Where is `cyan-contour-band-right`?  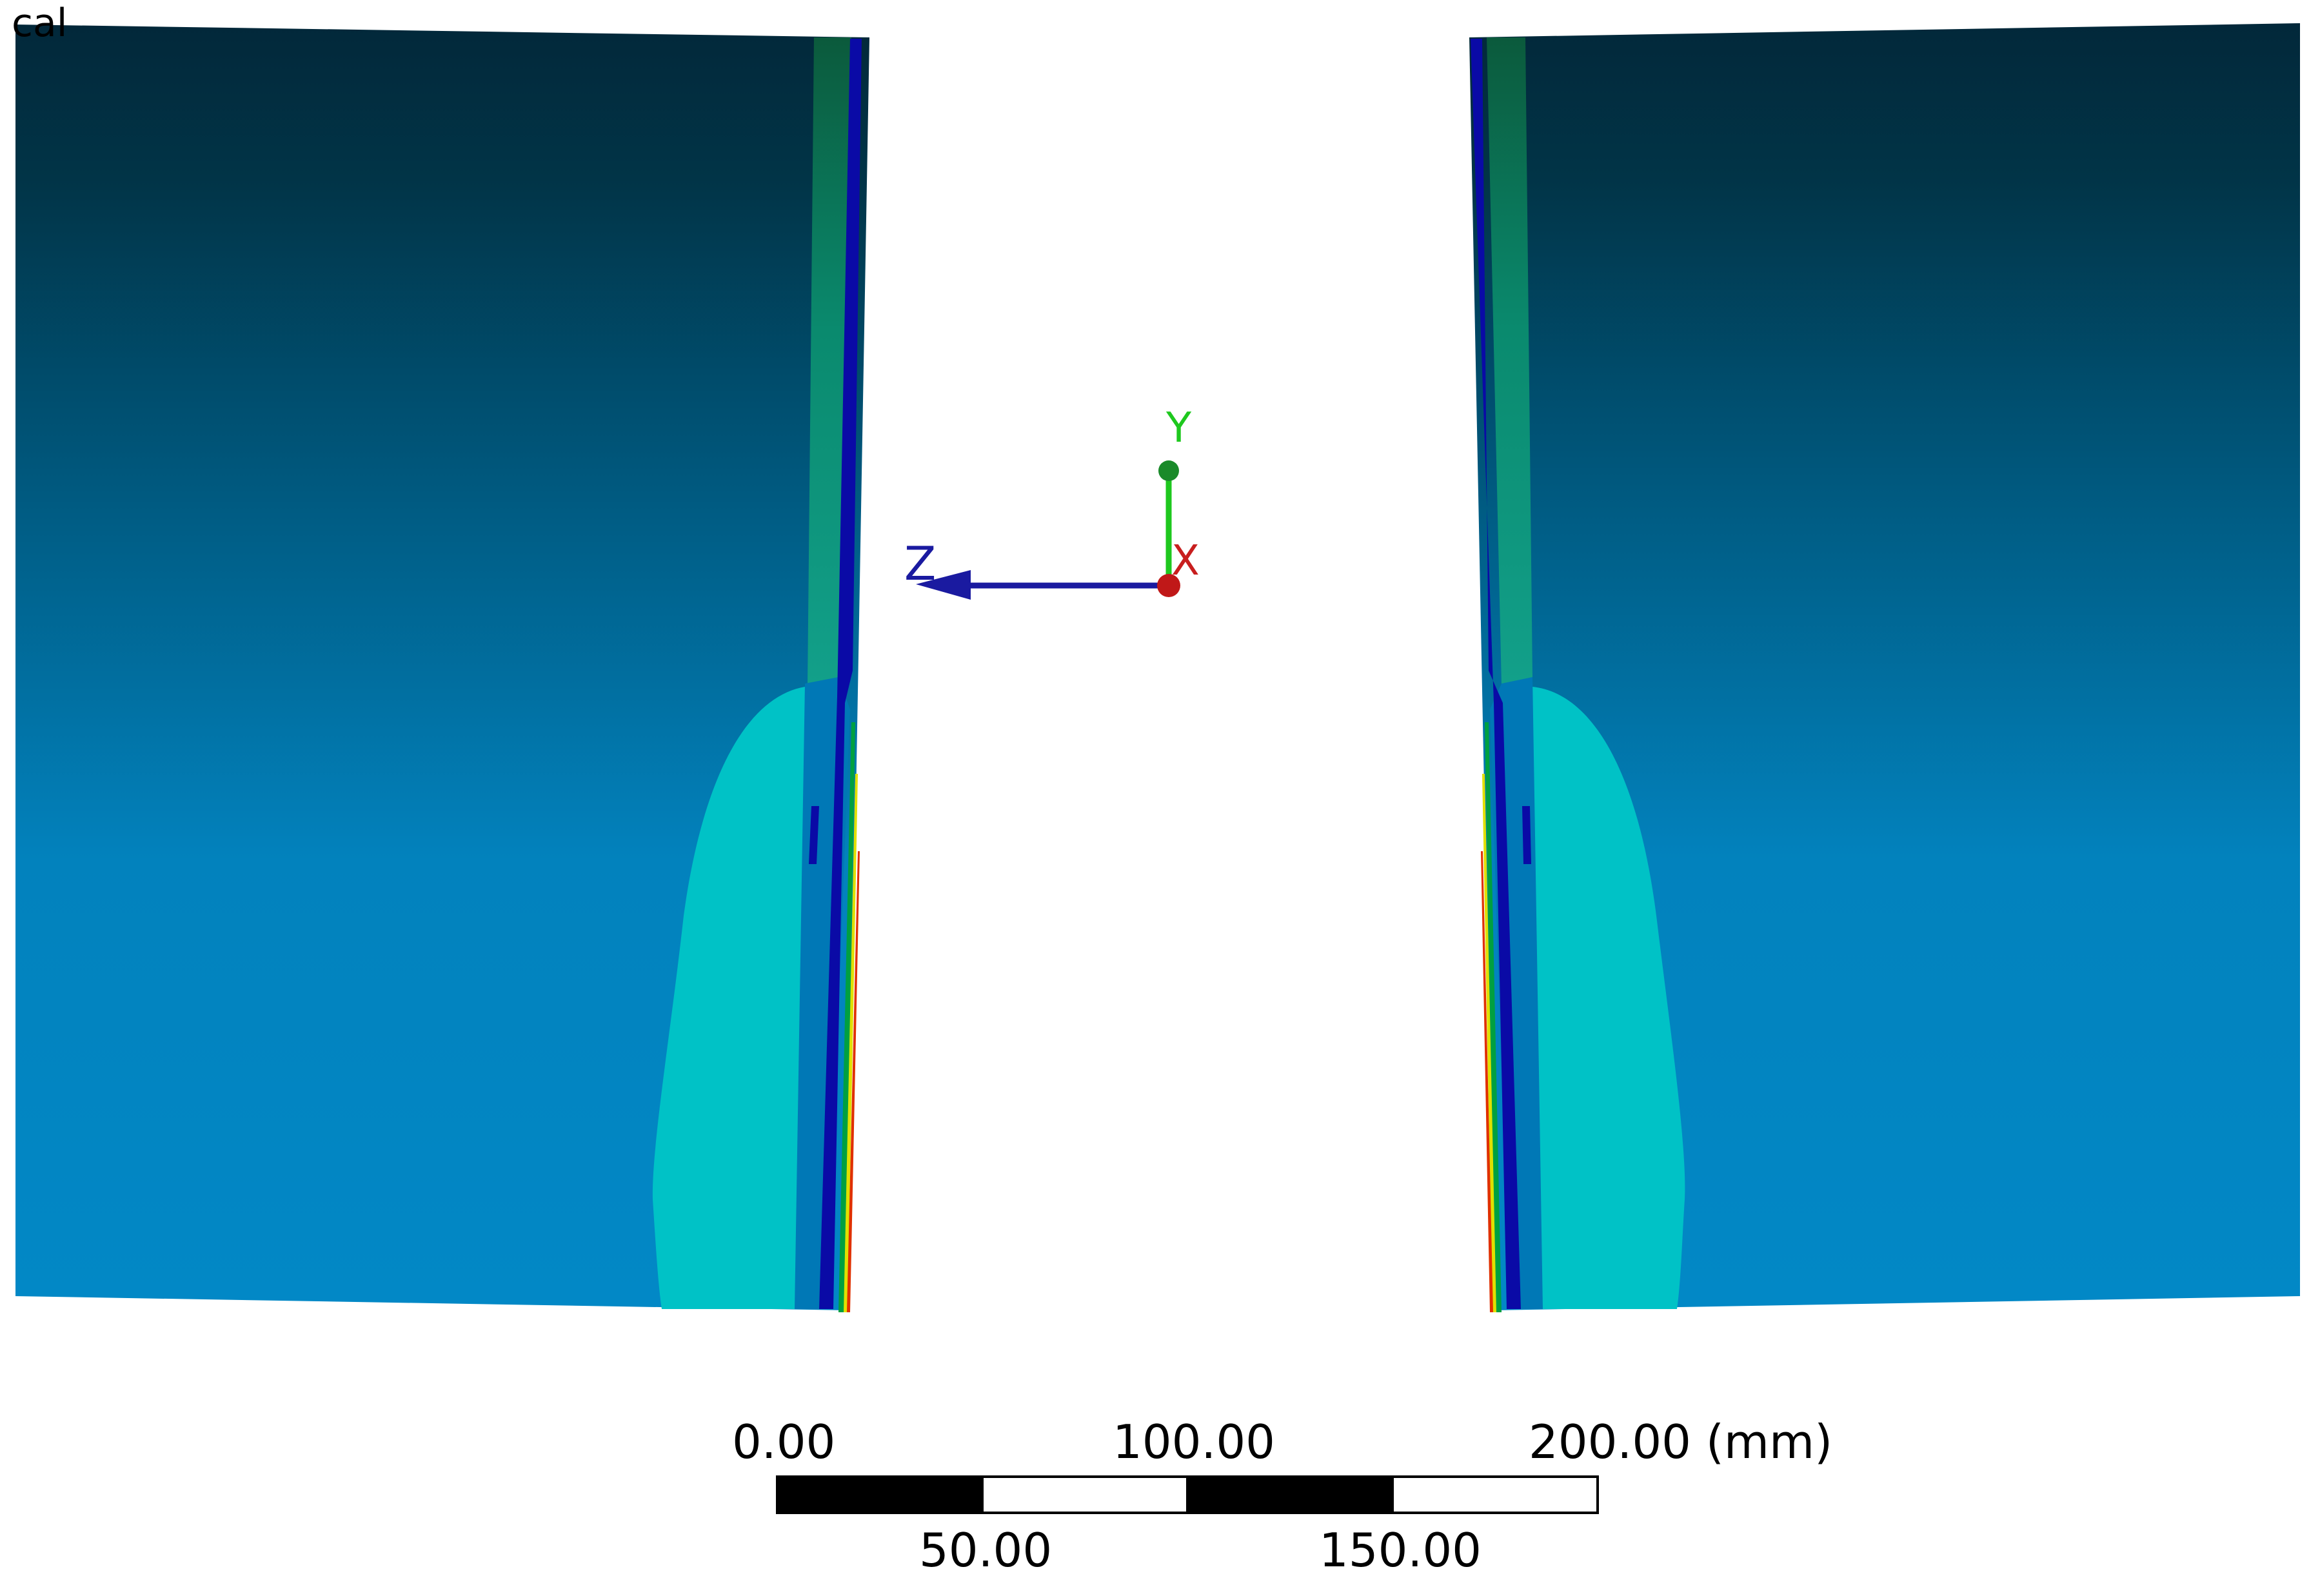
cyan-contour-band-right is located at coordinates (1608, 998).